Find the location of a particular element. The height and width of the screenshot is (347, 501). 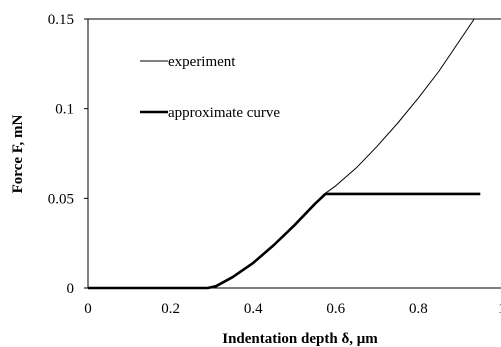

y-tick-label: 0 is located at coordinates (71, 289).